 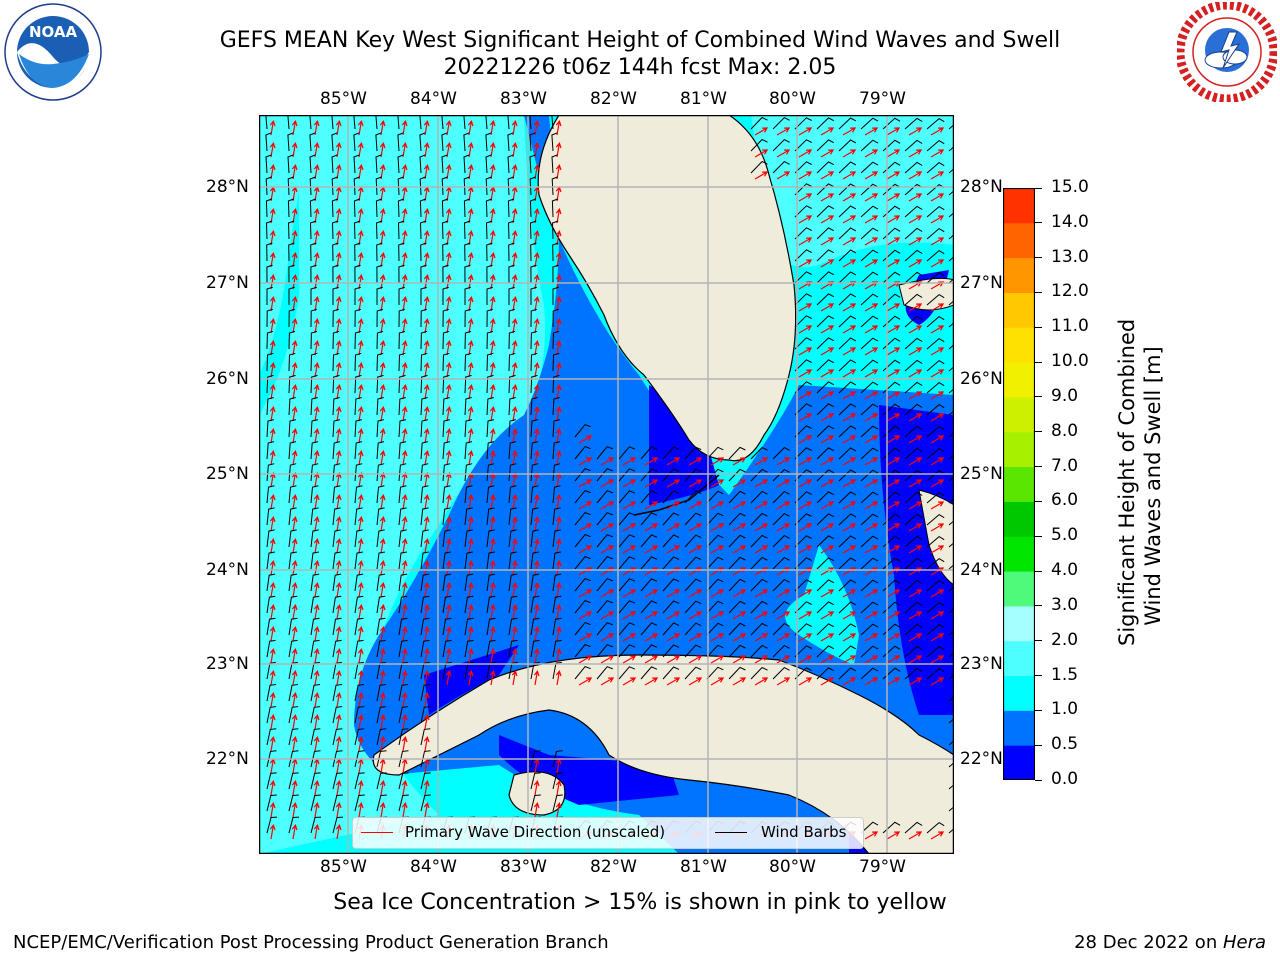 What do you see at coordinates (1065, 604) in the screenshot?
I see `colorbar-tick-label: 3.0` at bounding box center [1065, 604].